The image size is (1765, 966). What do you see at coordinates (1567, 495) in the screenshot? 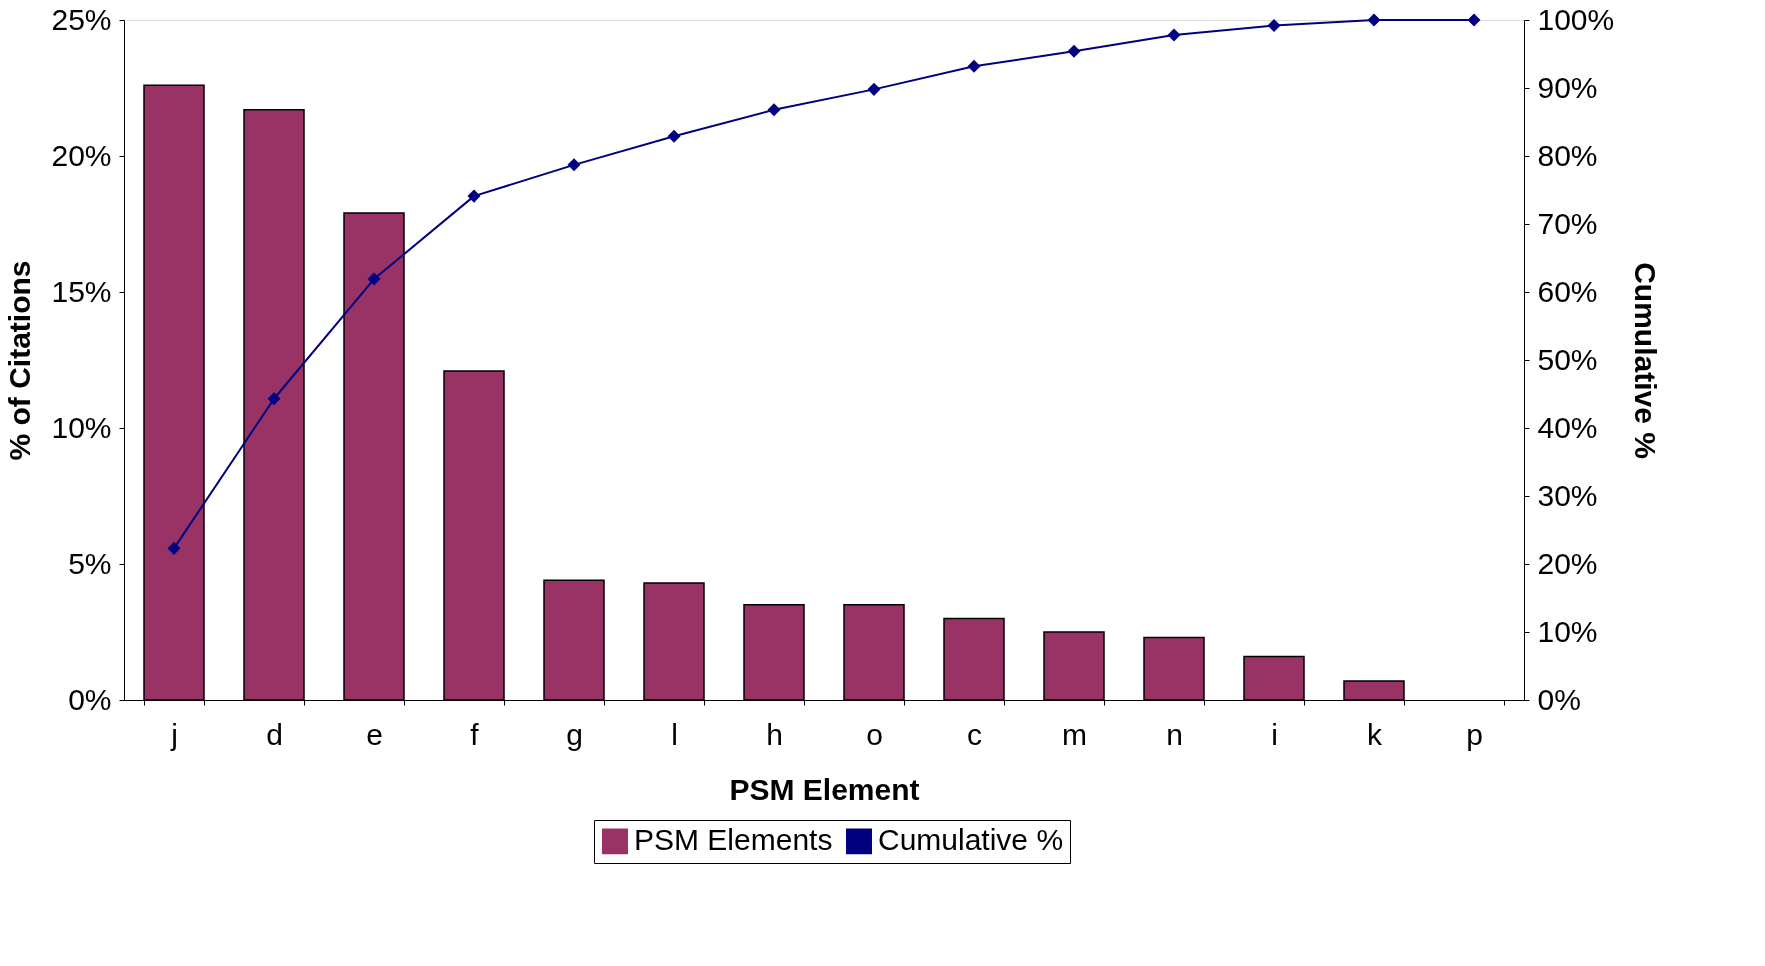
I see `y2-tick-label: 30%` at bounding box center [1567, 495].